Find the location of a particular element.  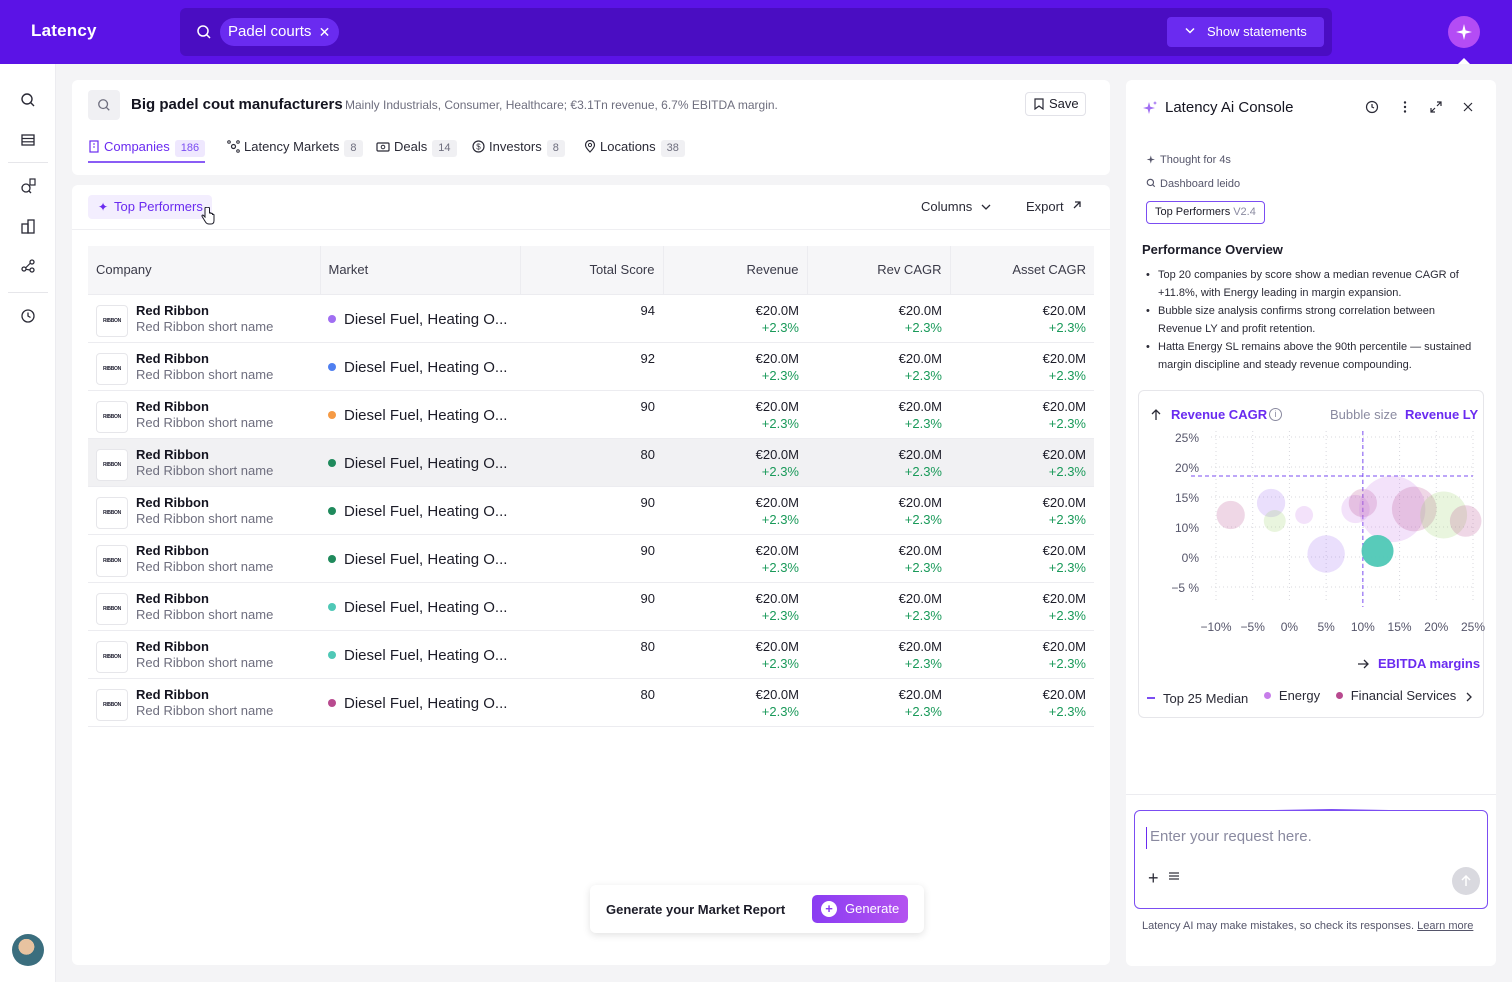

col-total-score: Total Score is located at coordinates (591, 270).